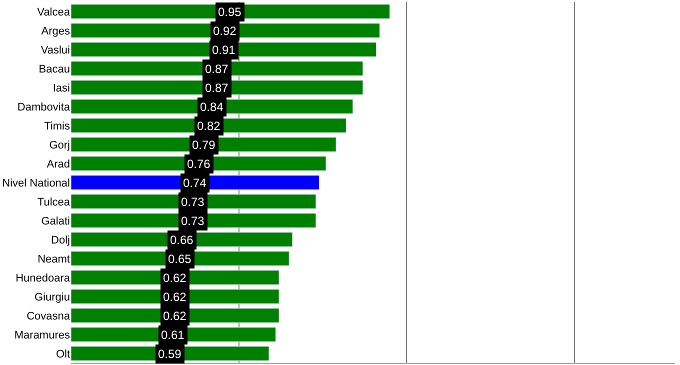  What do you see at coordinates (48, 316) in the screenshot?
I see `y-tick-label: Covasna` at bounding box center [48, 316].